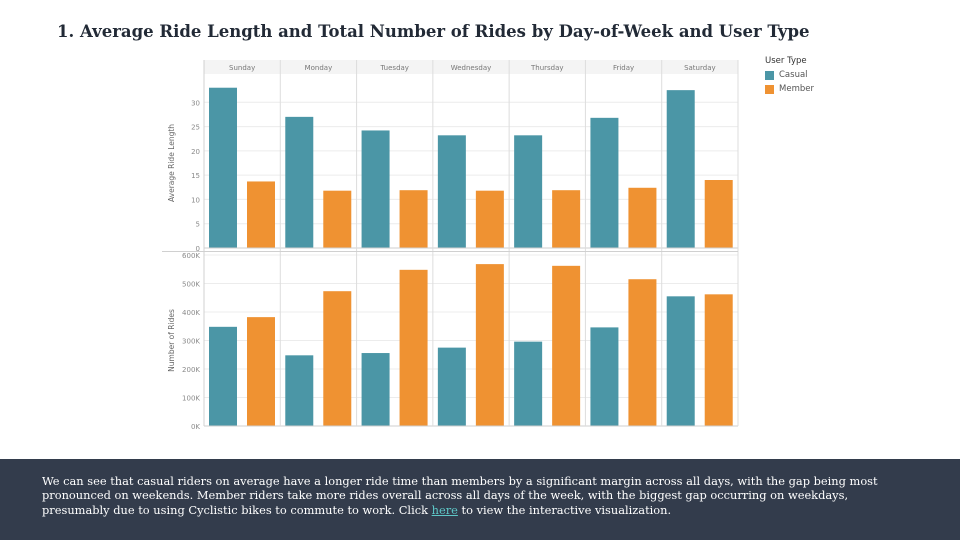 Image resolution: width=960 pixels, height=540 pixels. What do you see at coordinates (393, 68) in the screenshot?
I see `day-header-label: Tuesday` at bounding box center [393, 68].